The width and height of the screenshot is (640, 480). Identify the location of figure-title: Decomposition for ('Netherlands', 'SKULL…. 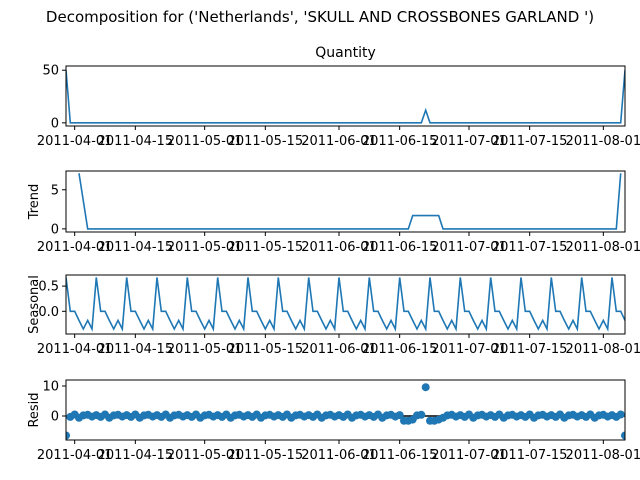
(320, 17).